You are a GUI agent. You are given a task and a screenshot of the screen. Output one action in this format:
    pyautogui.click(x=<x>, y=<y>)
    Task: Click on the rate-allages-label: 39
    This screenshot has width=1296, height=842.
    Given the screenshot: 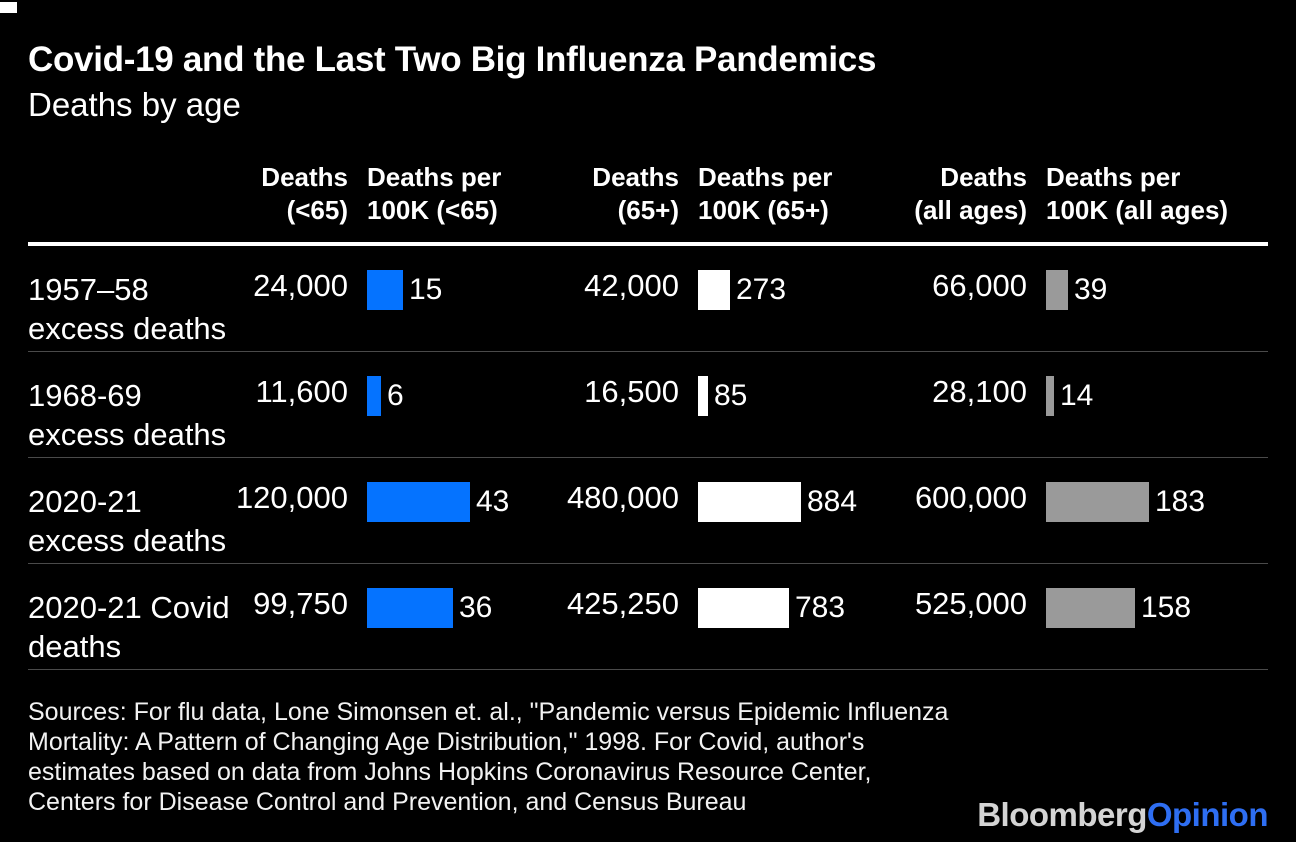 What is the action you would take?
    pyautogui.click(x=1091, y=290)
    